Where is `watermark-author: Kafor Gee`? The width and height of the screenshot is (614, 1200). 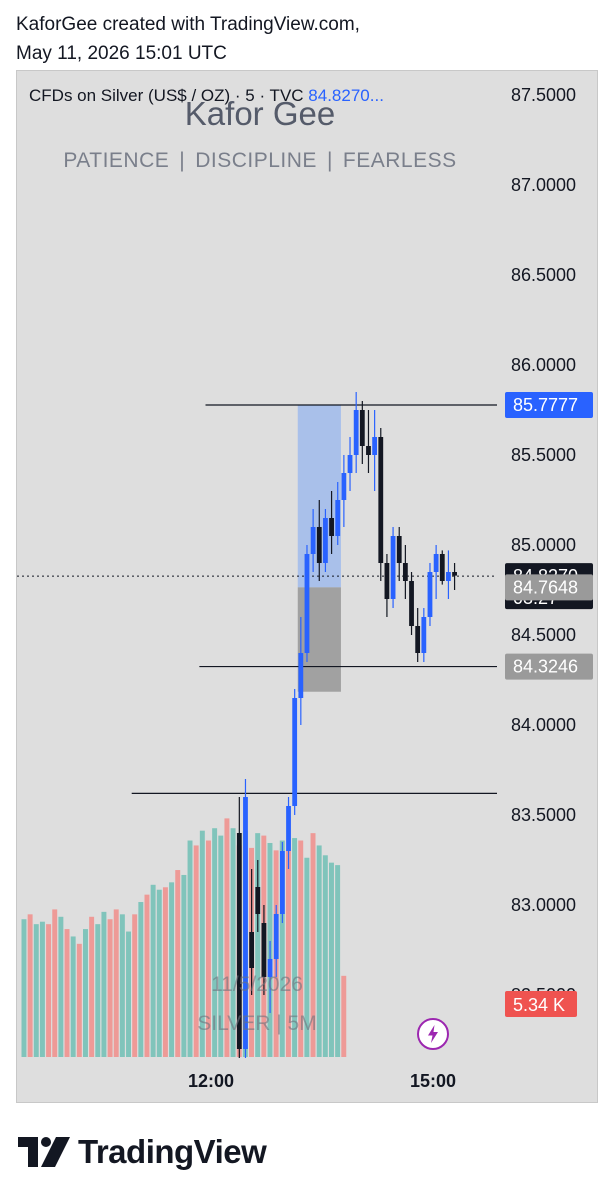 watermark-author: Kafor Gee is located at coordinates (260, 113).